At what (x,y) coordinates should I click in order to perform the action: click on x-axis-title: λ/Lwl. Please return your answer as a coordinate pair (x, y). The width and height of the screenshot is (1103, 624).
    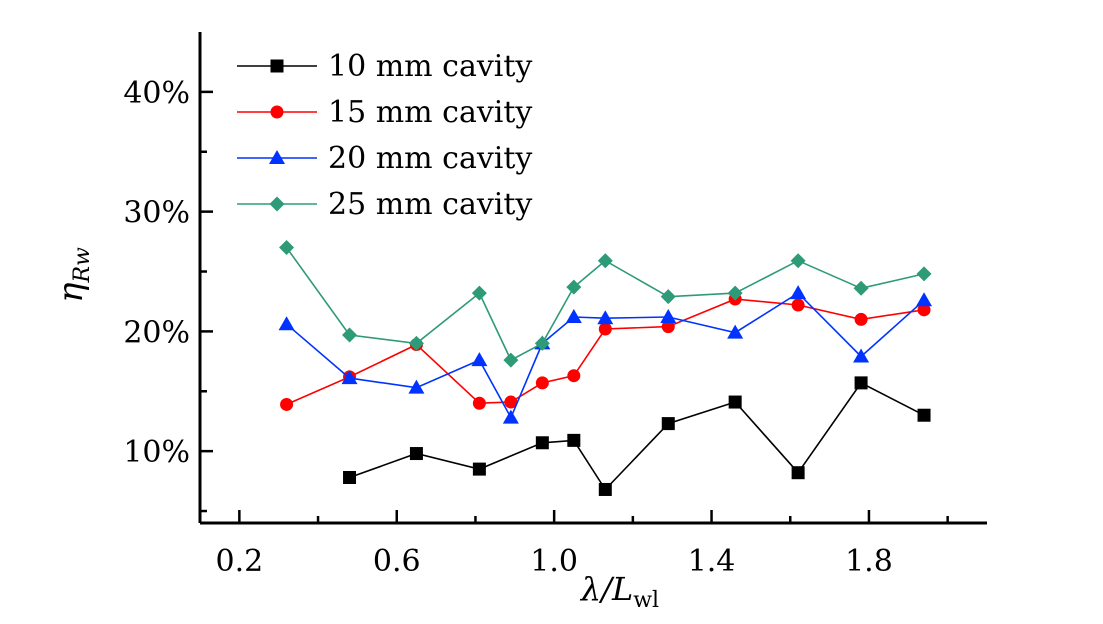
    Looking at the image, I should click on (619, 591).